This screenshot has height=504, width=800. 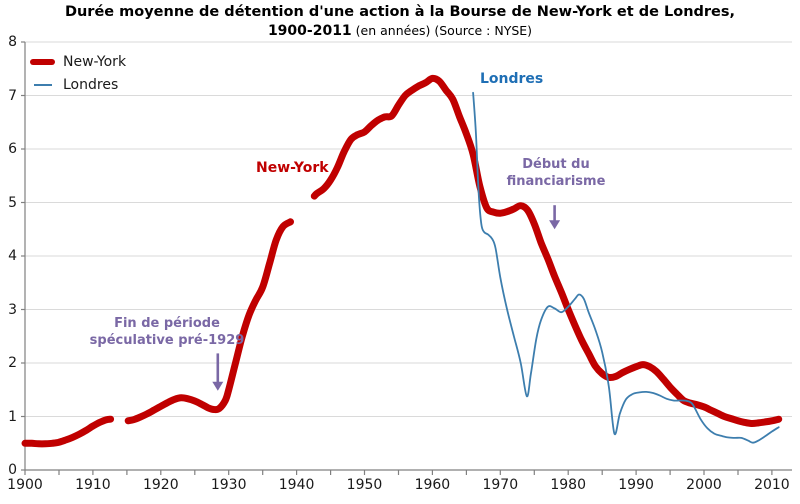 I want to click on legend: New-York Londres, so click(x=78, y=73).